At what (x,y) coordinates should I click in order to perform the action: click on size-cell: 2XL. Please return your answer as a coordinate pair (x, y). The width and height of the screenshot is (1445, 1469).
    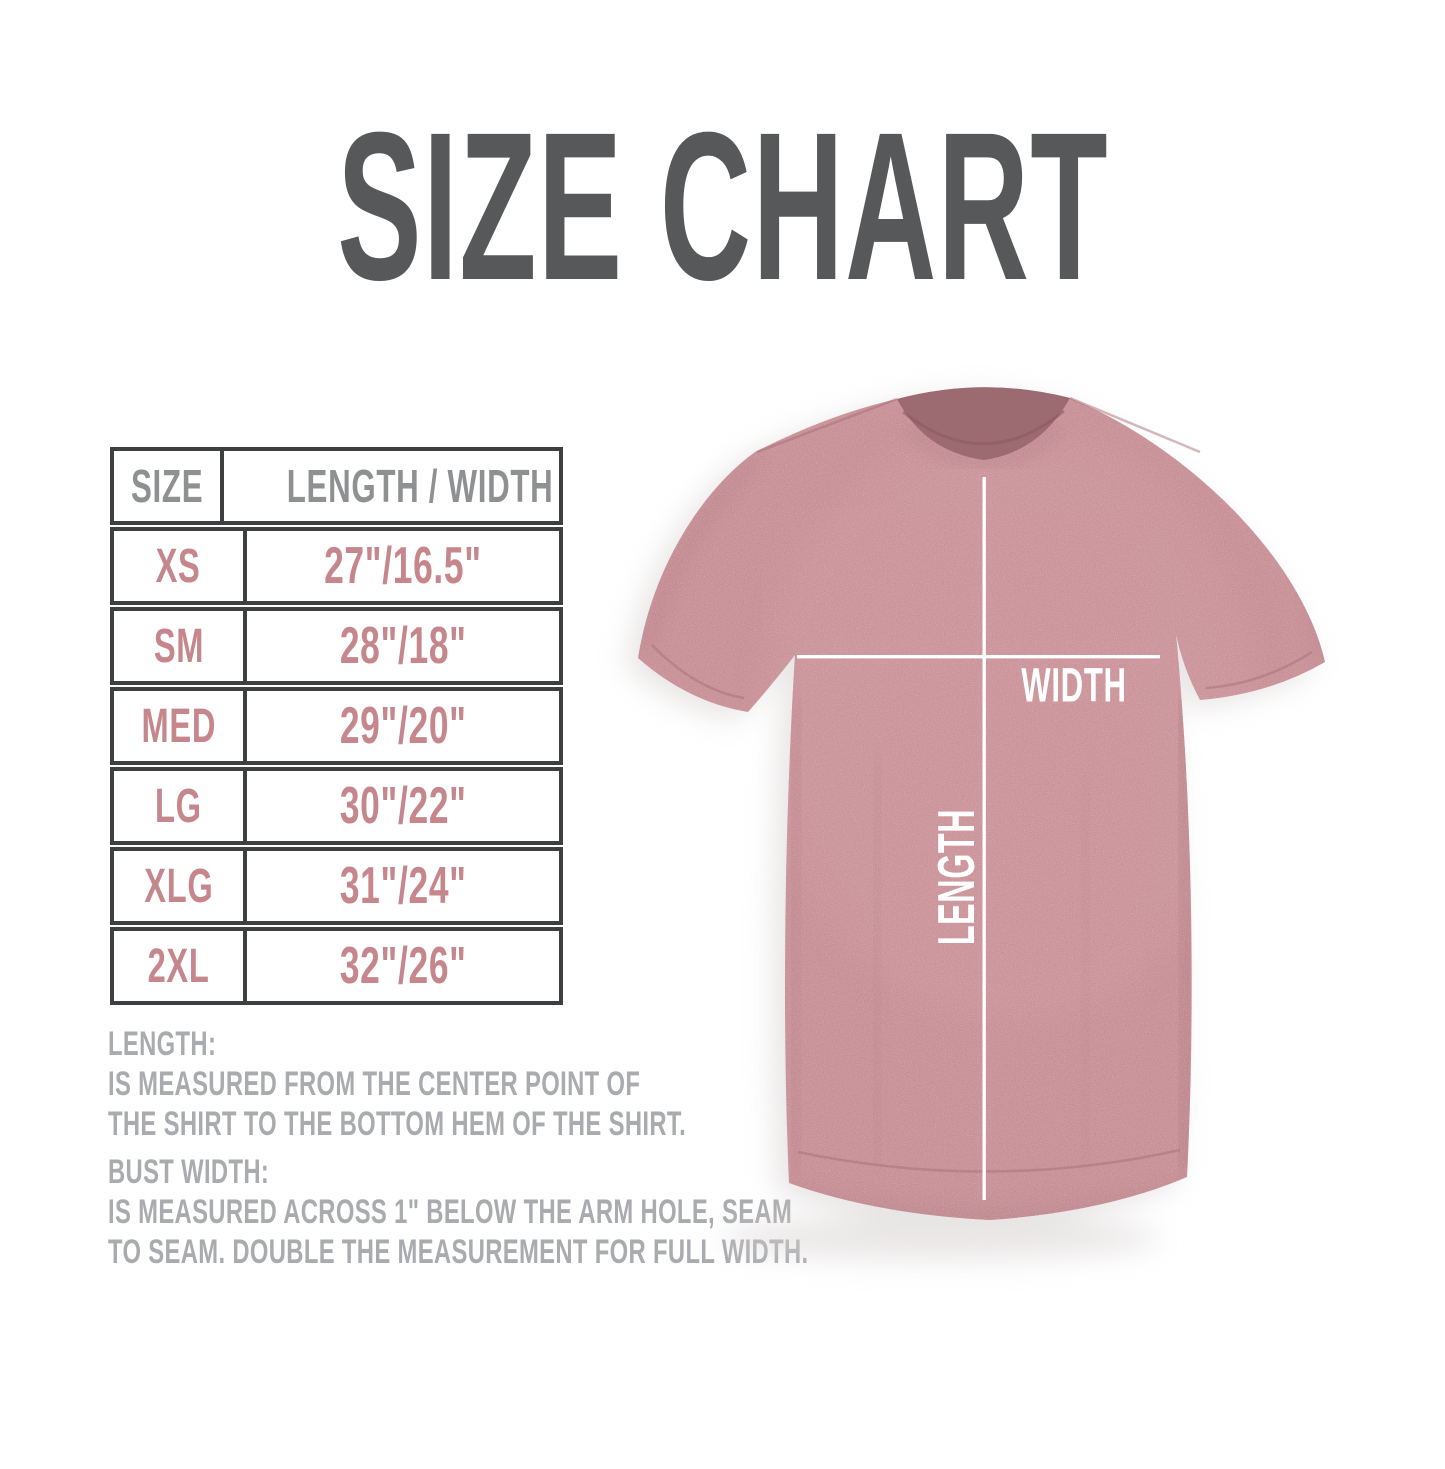
    Looking at the image, I should click on (180, 966).